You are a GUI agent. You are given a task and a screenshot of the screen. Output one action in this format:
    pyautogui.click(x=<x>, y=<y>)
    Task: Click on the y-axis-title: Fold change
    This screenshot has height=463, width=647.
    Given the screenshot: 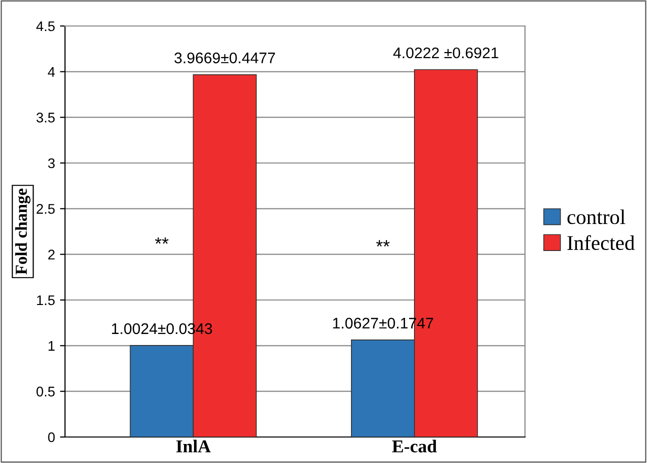 What is the action you would take?
    pyautogui.click(x=22, y=231)
    